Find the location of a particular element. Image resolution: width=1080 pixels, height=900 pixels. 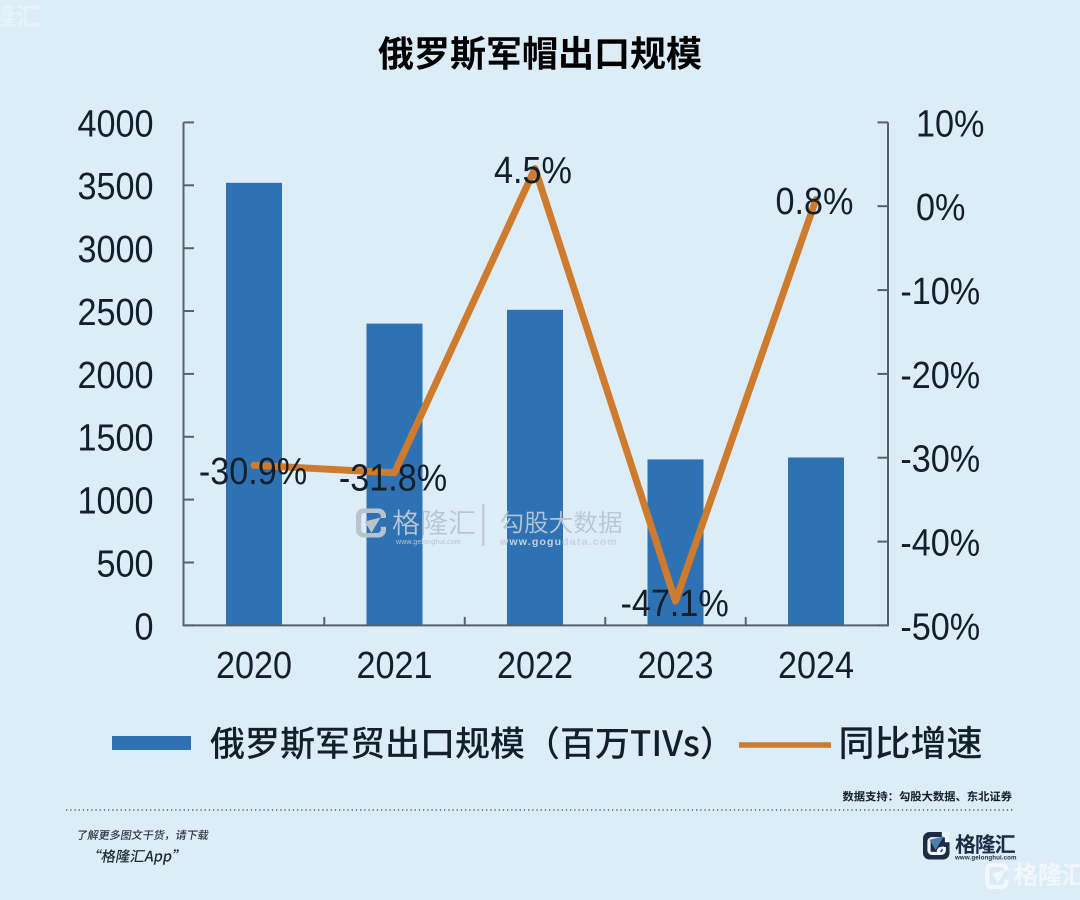

svg-text: 1500 is located at coordinates (115, 437).